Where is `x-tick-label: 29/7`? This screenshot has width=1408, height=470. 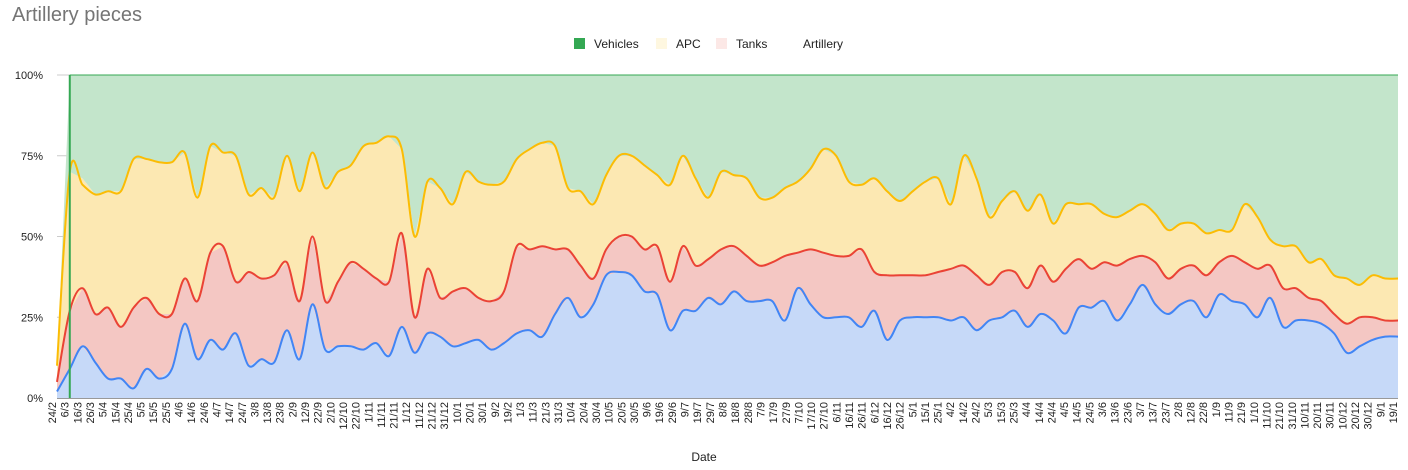
x-tick-label: 29/7 is located at coordinates (711, 412).